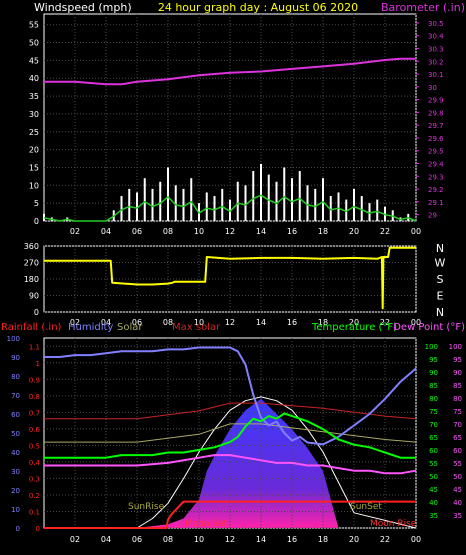  Describe the element at coordinates (323, 539) in the screenshot. I see `tick-label: 18` at that location.